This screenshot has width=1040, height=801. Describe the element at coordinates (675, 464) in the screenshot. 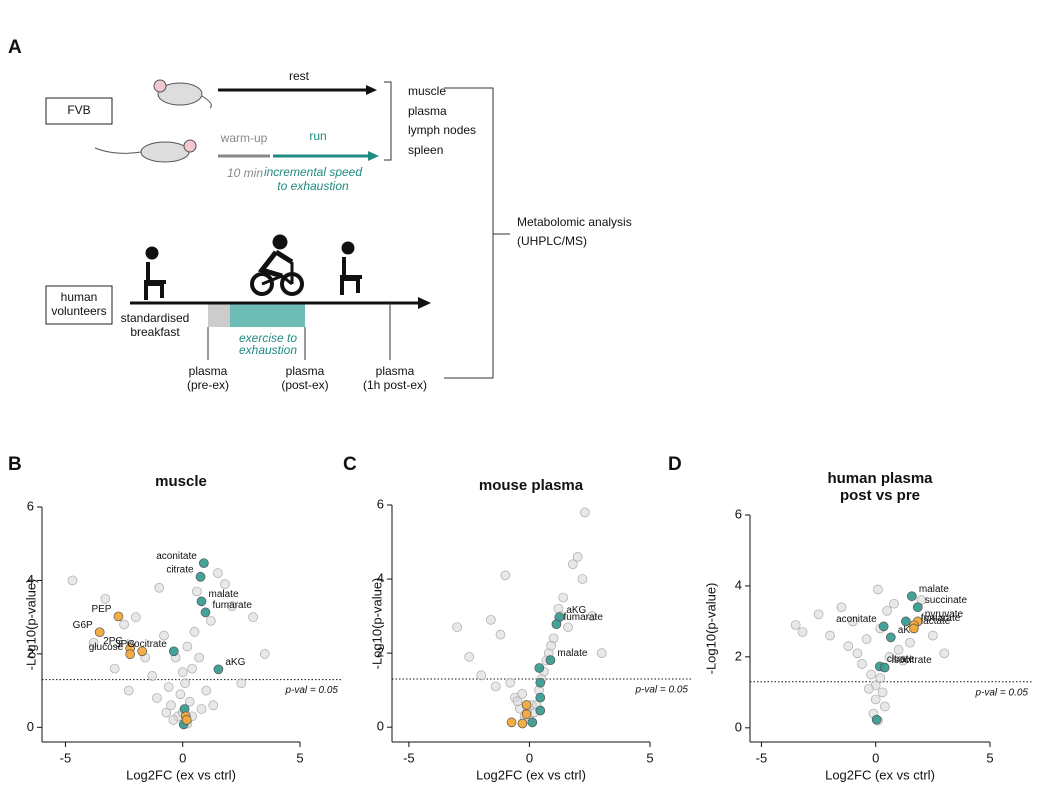

I see `panel-letter: D` at that location.